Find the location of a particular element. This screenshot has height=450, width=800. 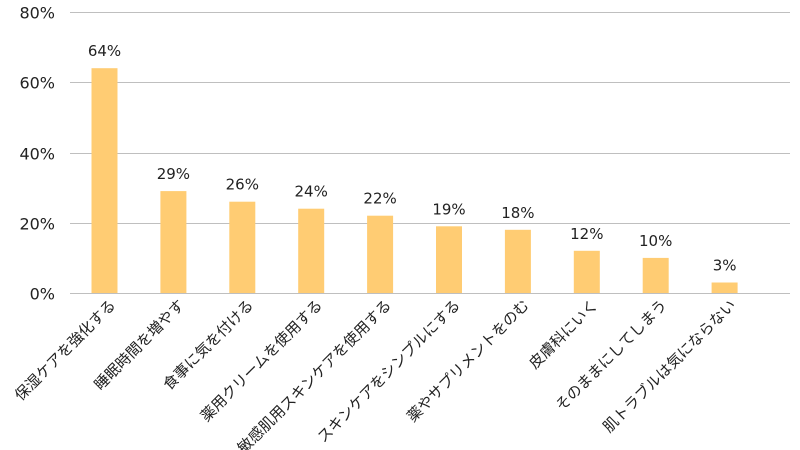

y-tick-label: 60% is located at coordinates (37, 83).